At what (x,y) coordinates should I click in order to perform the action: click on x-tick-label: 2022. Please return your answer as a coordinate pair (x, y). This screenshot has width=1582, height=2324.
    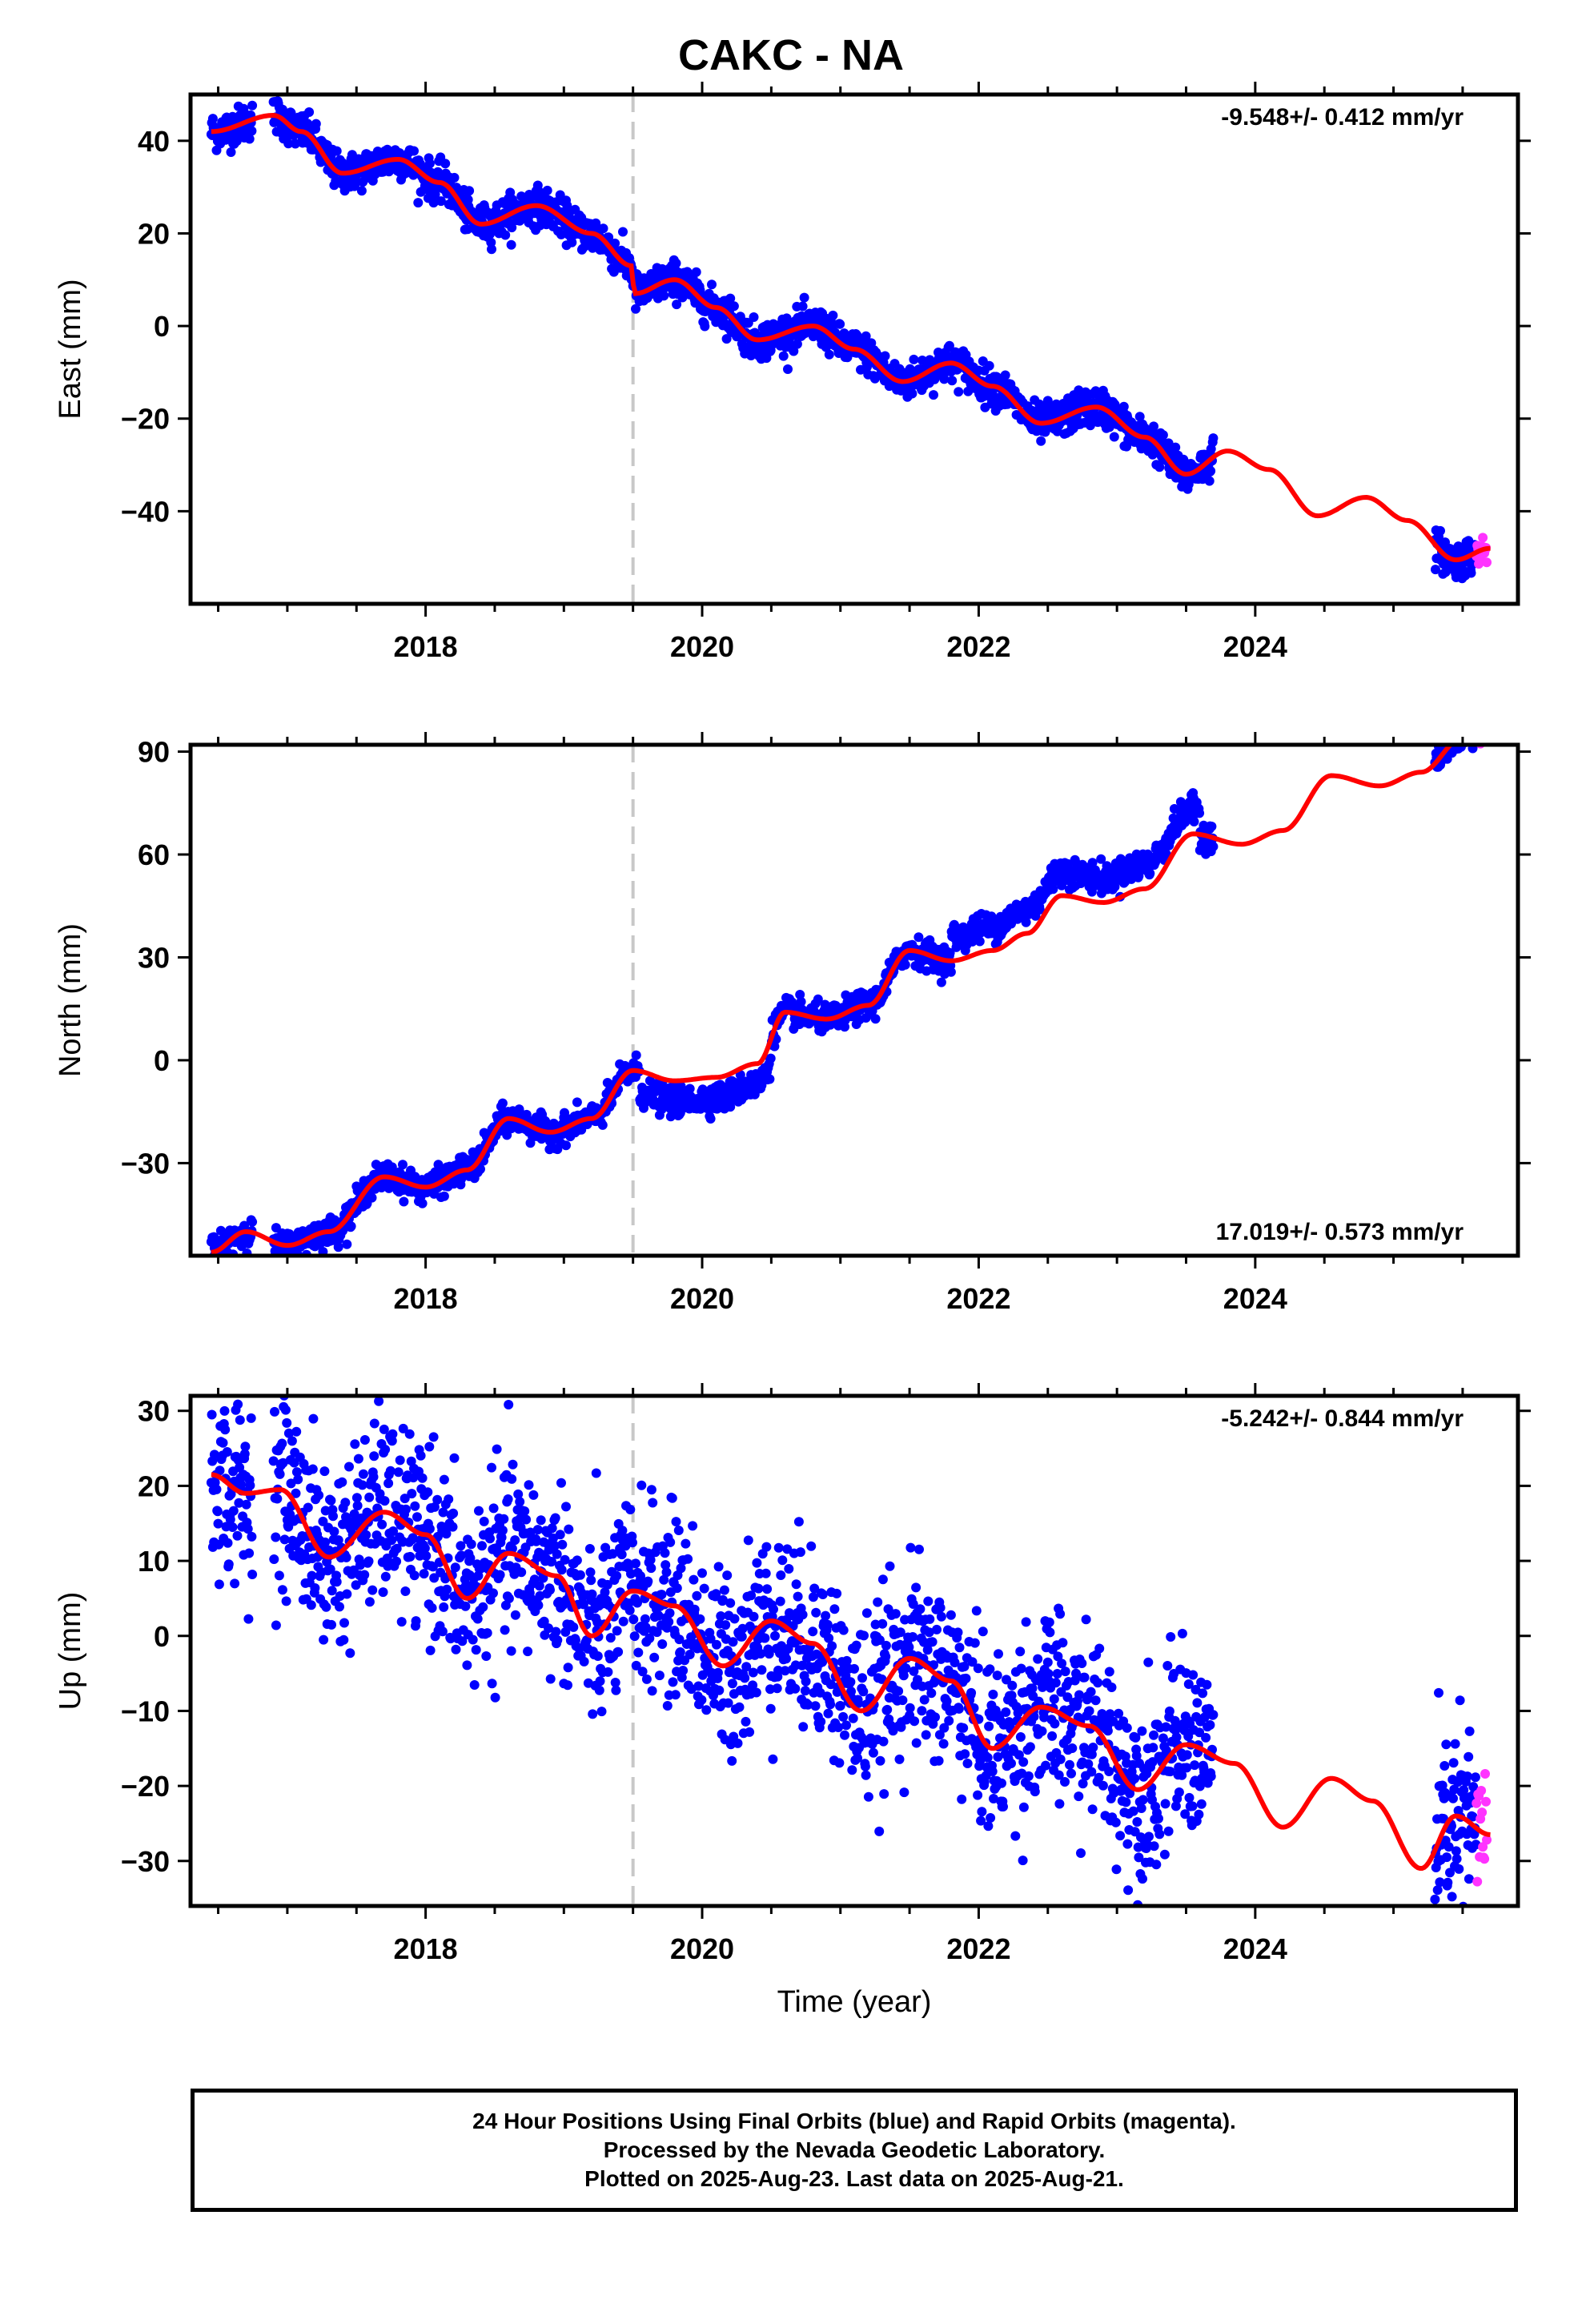
    Looking at the image, I should click on (978, 646).